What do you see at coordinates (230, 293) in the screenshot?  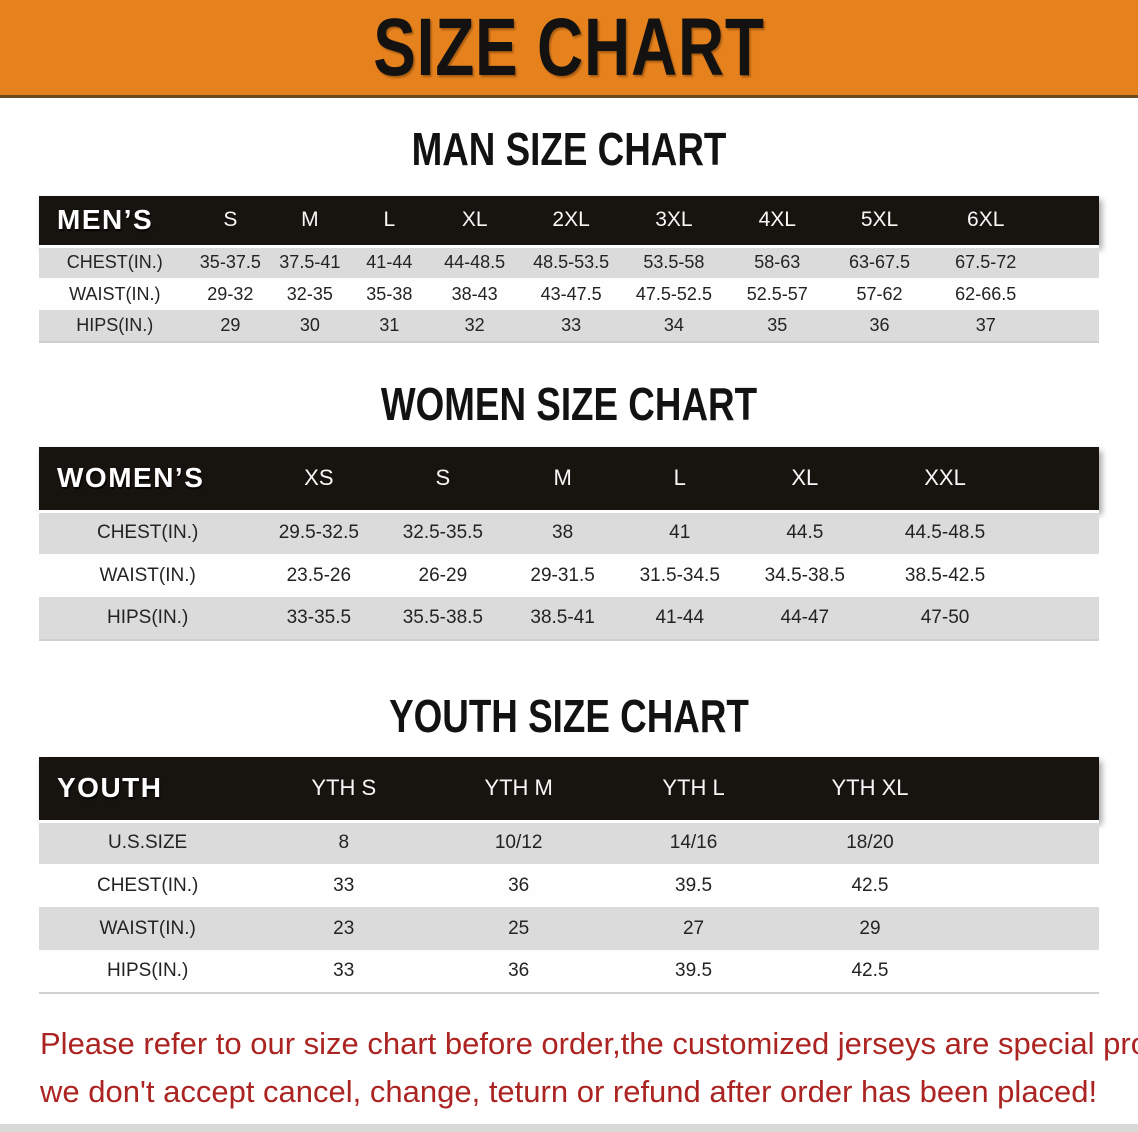 I see `size-value-cell: 29-32` at bounding box center [230, 293].